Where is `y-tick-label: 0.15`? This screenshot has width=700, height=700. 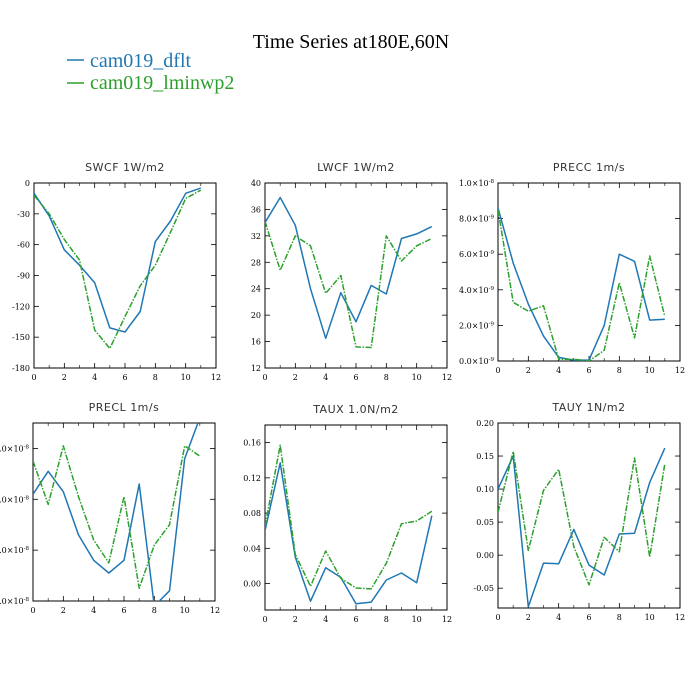
y-tick-label: 0.15 is located at coordinates (485, 456).